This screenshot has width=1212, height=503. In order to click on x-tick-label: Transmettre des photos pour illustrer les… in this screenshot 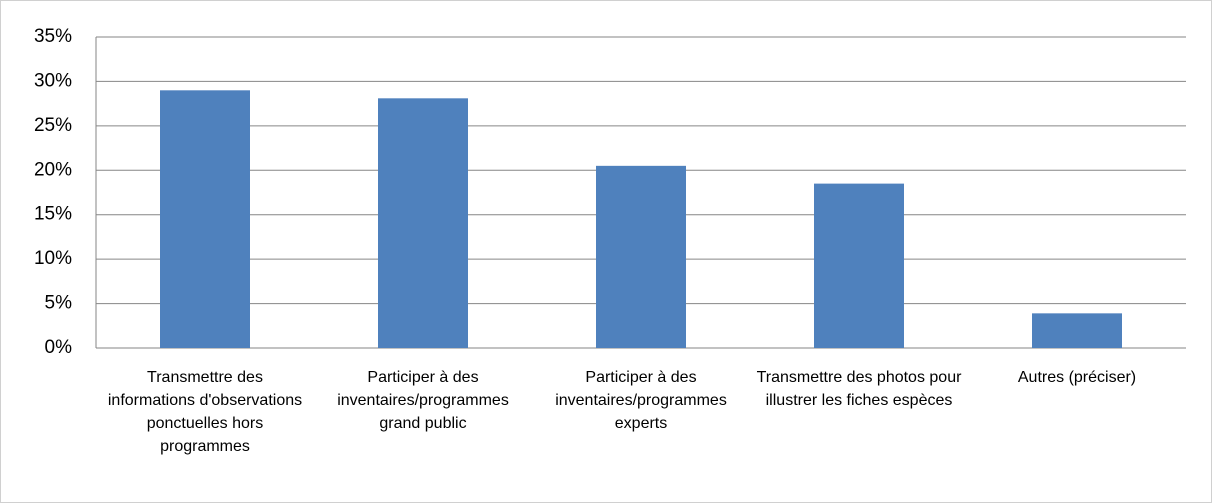, I will do `click(860, 389)`.